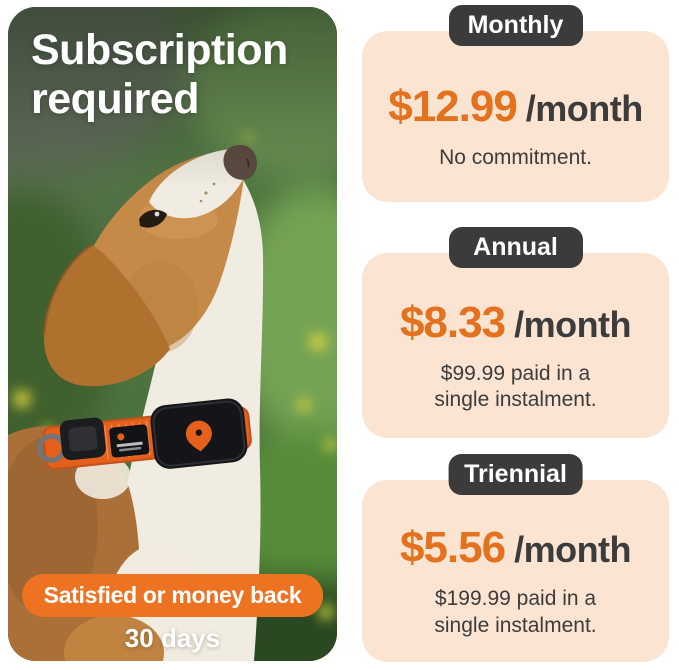  What do you see at coordinates (106, 316) in the screenshot?
I see `dog-ear` at bounding box center [106, 316].